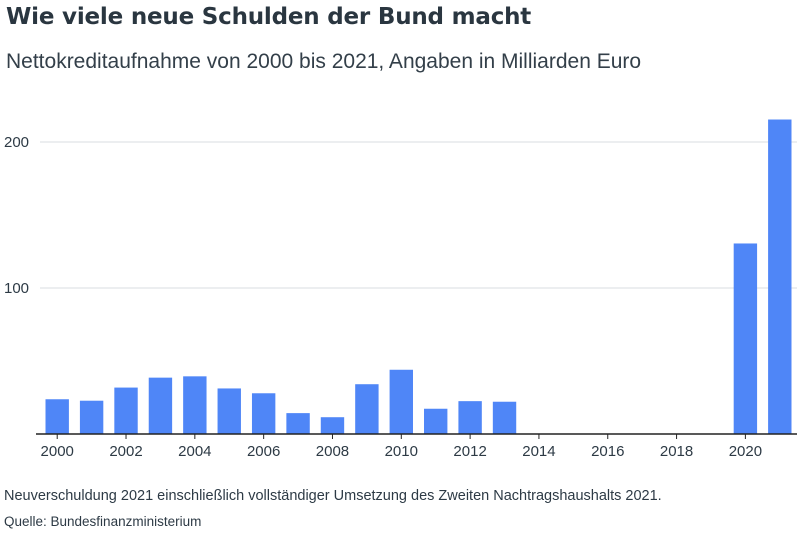 Image resolution: width=800 pixels, height=533 pixels. Describe the element at coordinates (269, 17) in the screenshot. I see `chart-title: Wie viele neue Schulden der Bund macht` at that location.